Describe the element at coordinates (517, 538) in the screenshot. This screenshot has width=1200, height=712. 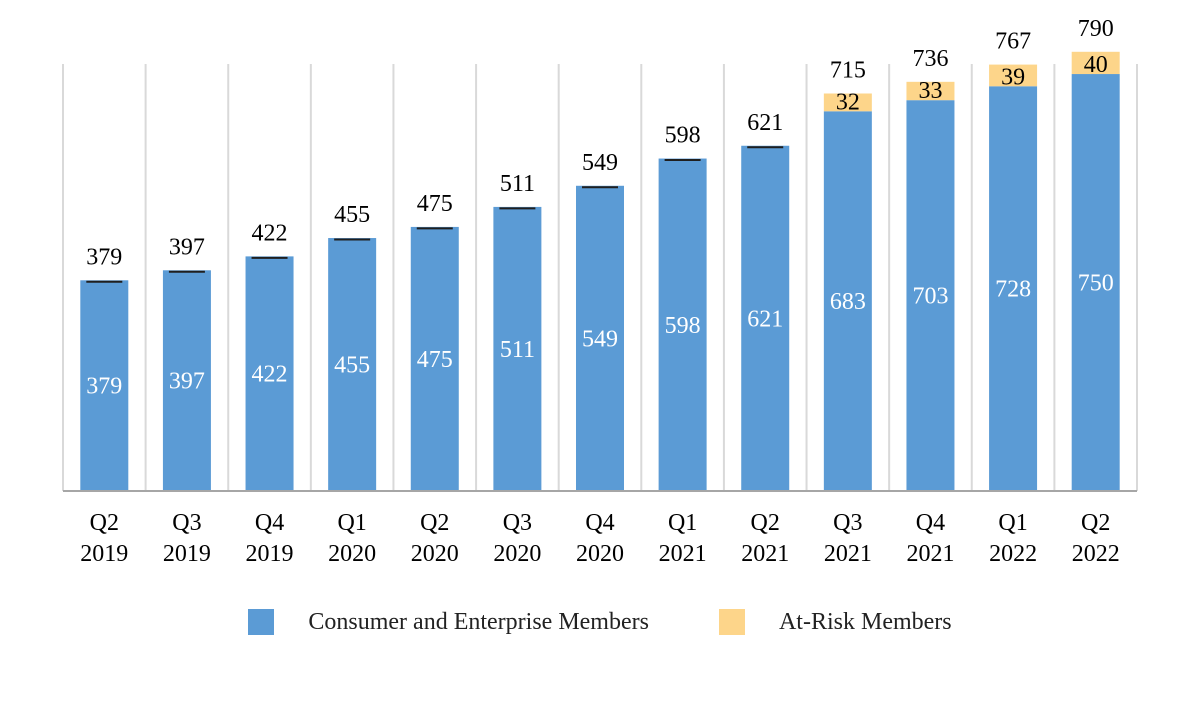
I see `x-tick-label: Q3 2020` at that location.